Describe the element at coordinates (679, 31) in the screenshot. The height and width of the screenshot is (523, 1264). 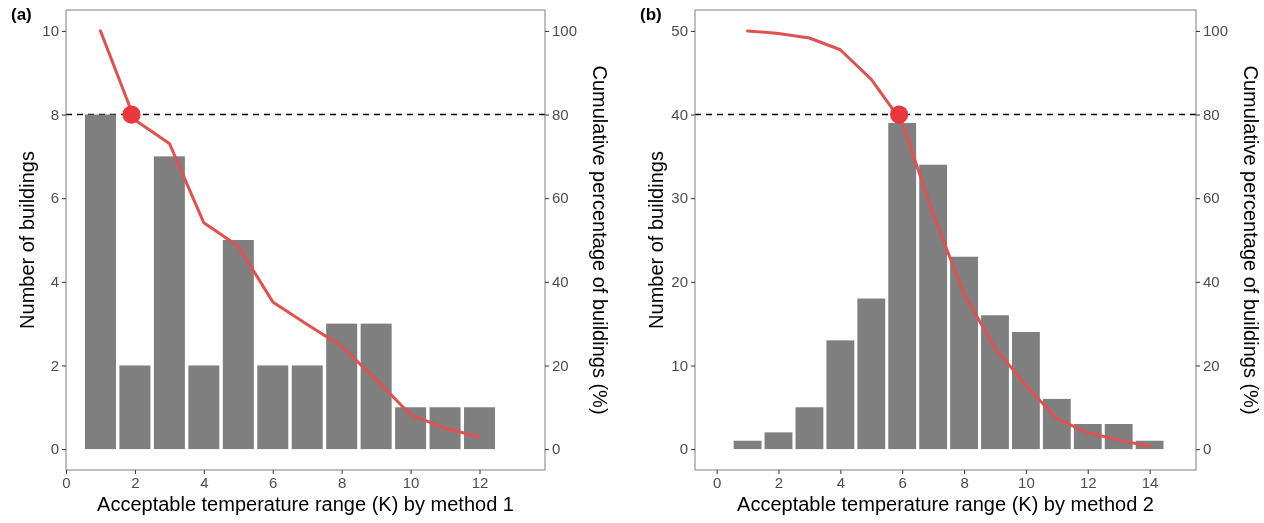
I see `y-tick-label: 50` at that location.